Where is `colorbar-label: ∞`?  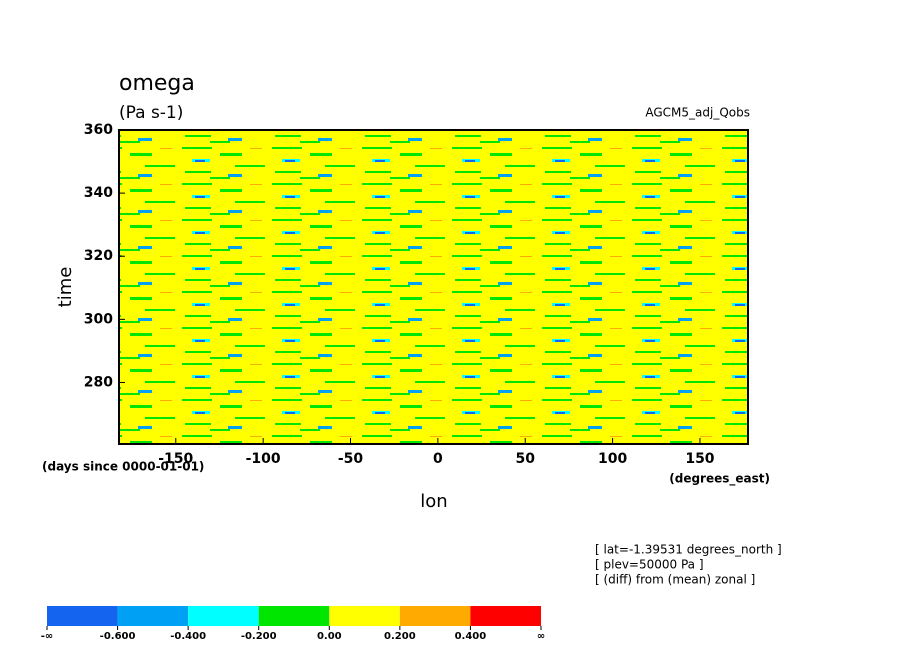 colorbar-label: ∞ is located at coordinates (541, 636).